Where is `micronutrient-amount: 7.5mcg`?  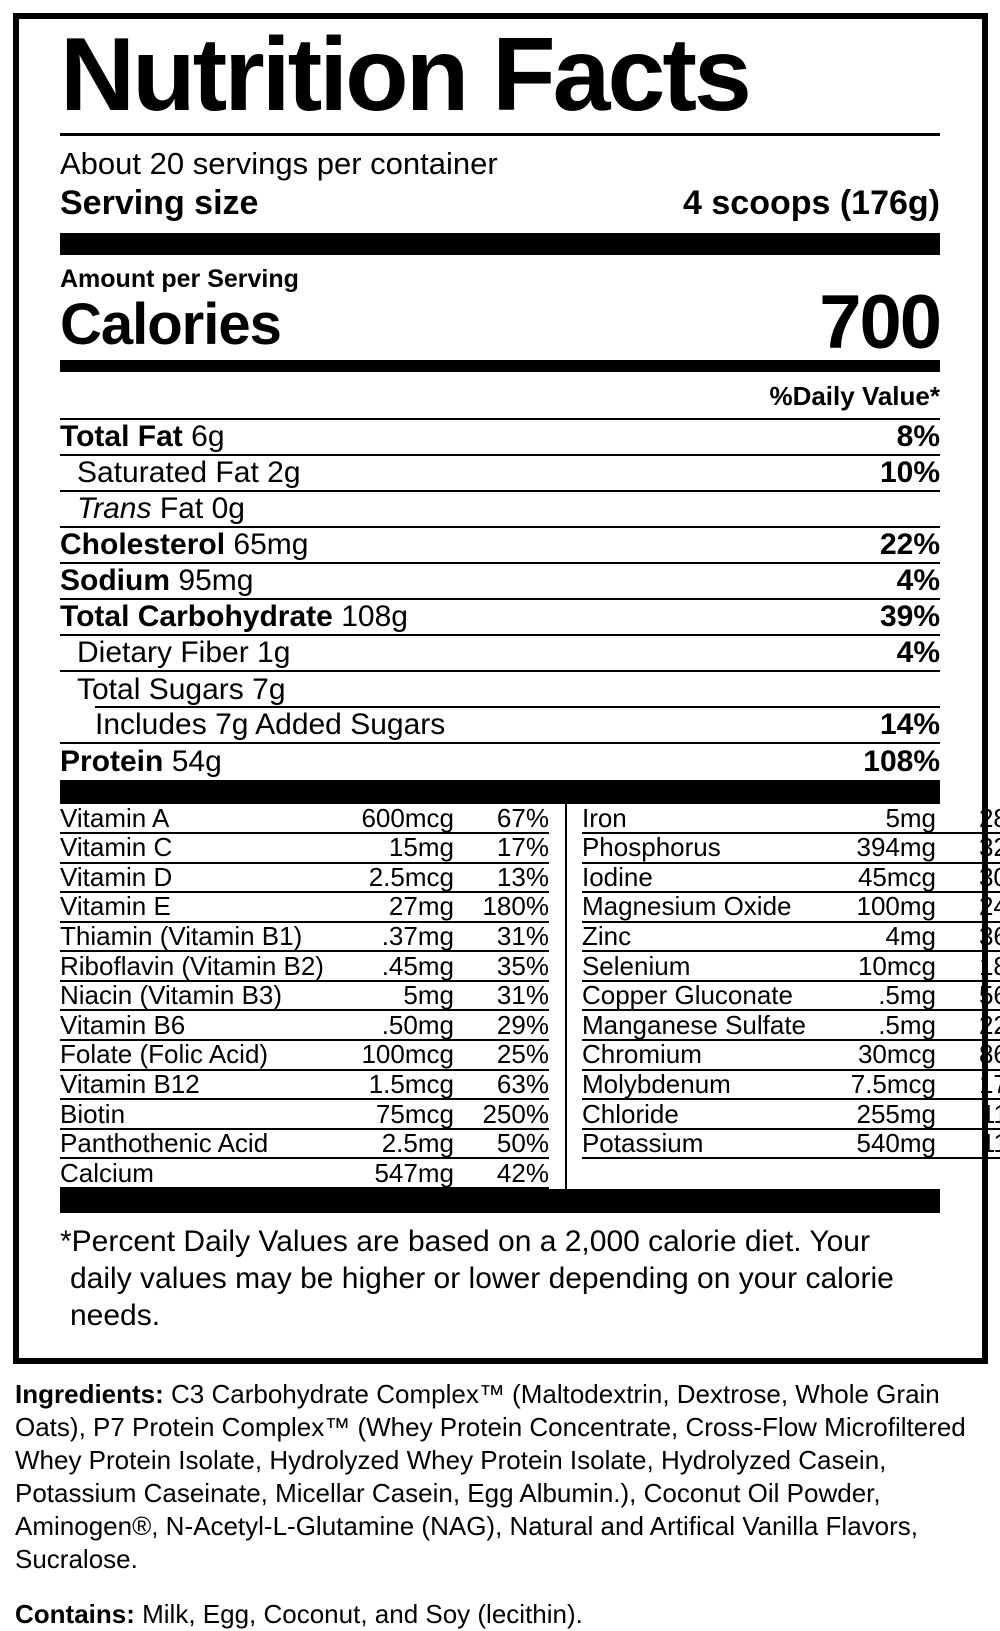
micronutrient-amount: 7.5mcg is located at coordinates (893, 1083).